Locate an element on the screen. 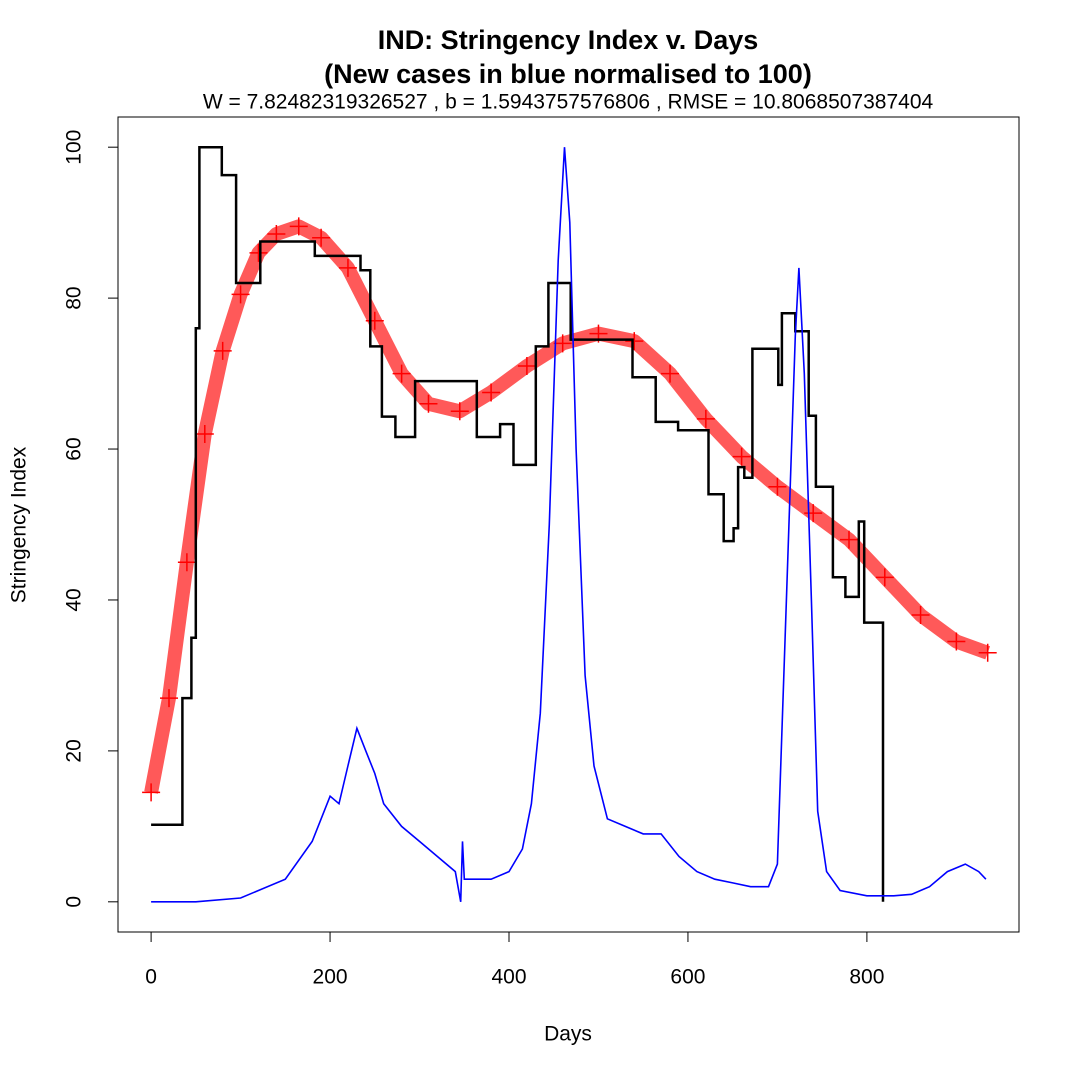 Image resolution: width=1080 pixels, height=1085 pixels. y-tick-label: 80 is located at coordinates (74, 297).